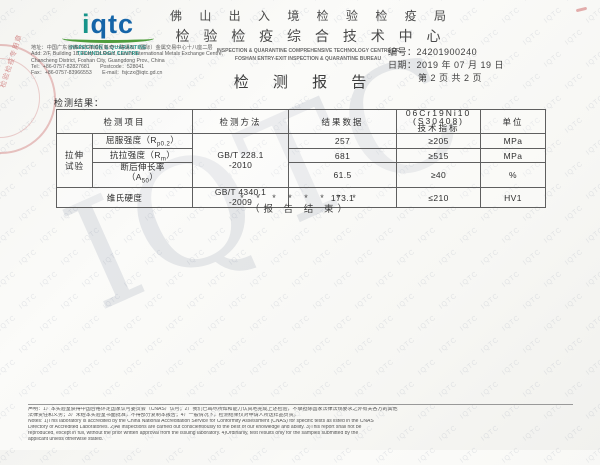  What do you see at coordinates (79, 103) in the screenshot?
I see `results-section-label: 检测结果：` at bounding box center [79, 103].